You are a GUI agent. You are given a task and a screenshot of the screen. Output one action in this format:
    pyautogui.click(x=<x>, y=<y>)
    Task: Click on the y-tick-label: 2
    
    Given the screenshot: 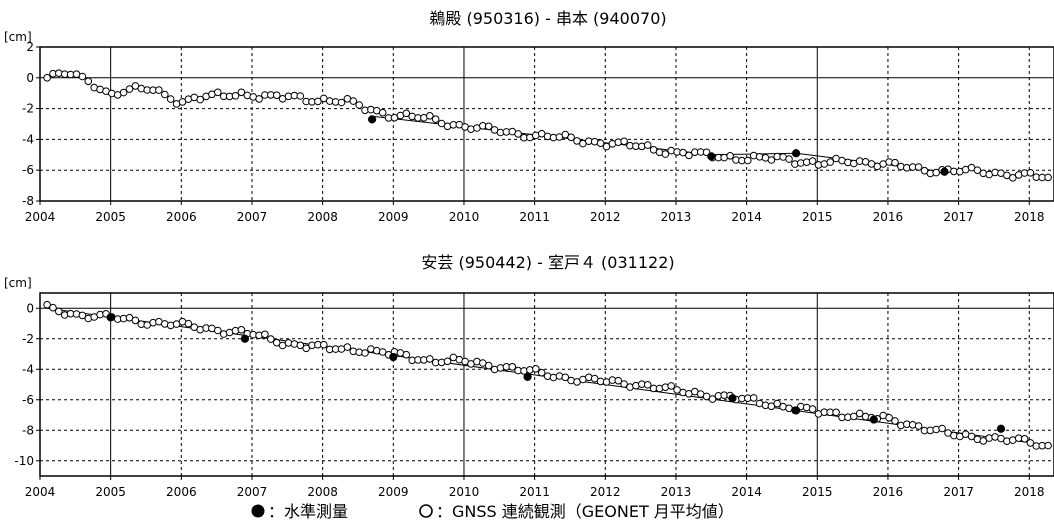 What is the action you would take?
    pyautogui.click(x=30, y=47)
    